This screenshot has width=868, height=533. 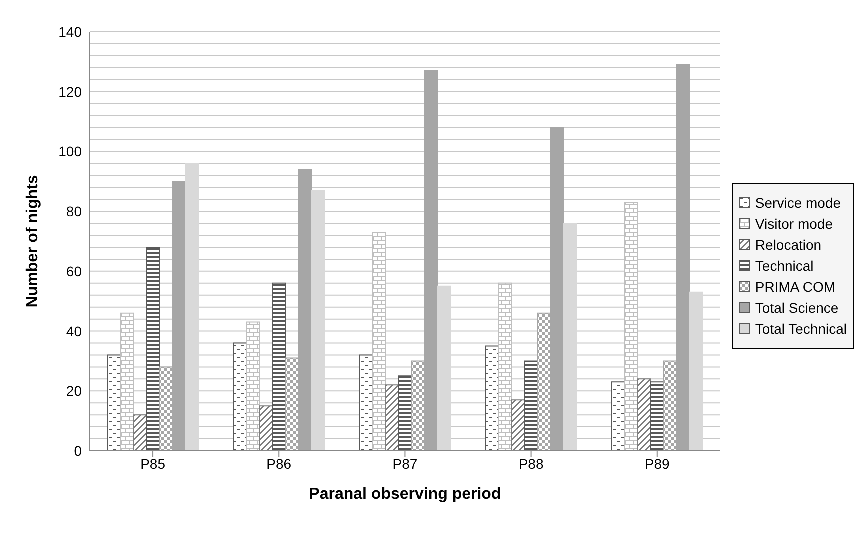 What do you see at coordinates (797, 308) in the screenshot?
I see `legend-label: Total Science` at bounding box center [797, 308].